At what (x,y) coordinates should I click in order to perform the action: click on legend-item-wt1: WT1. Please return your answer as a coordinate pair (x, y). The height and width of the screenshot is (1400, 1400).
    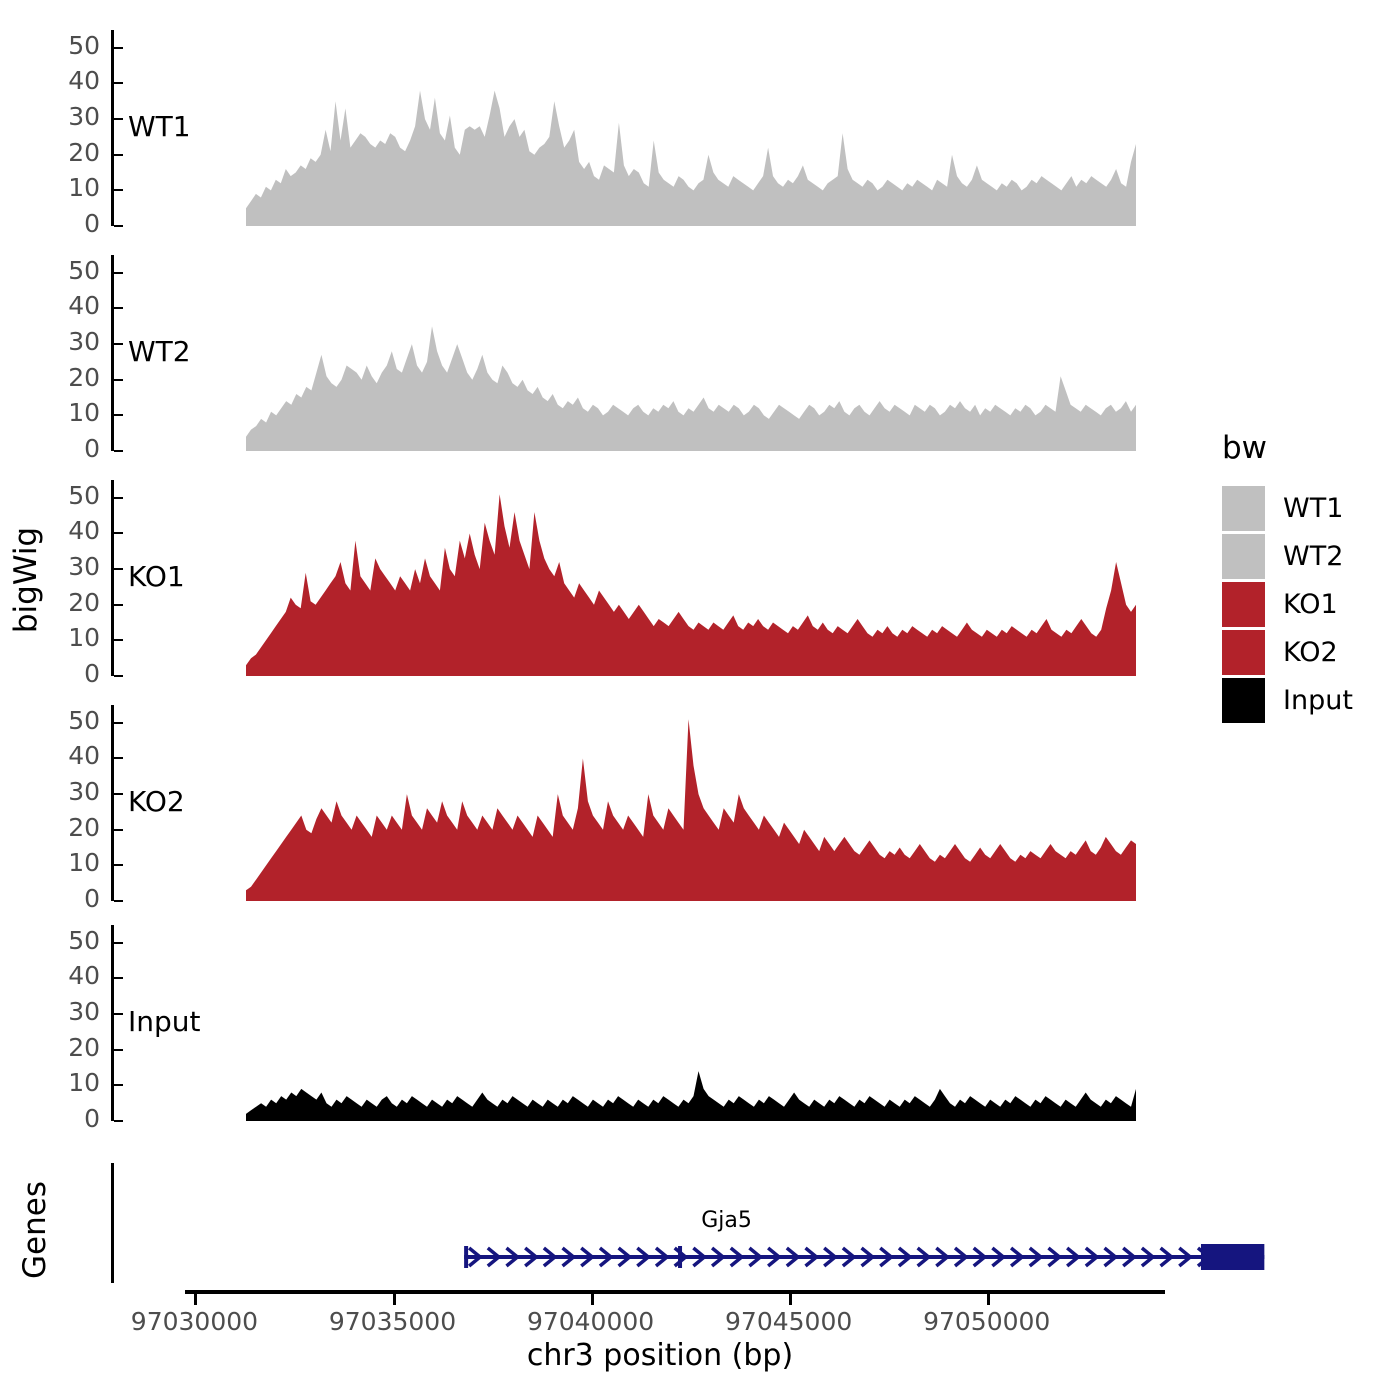
    Looking at the image, I should click on (1287, 508).